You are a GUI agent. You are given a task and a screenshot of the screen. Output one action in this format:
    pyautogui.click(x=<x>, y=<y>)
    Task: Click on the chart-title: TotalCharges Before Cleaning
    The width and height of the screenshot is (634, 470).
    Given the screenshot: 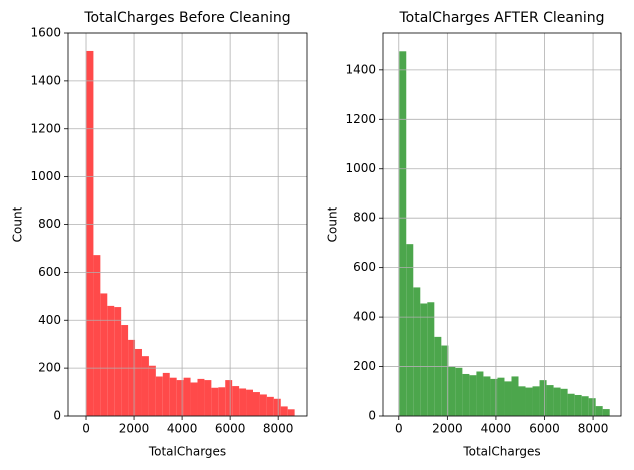 What is the action you would take?
    pyautogui.click(x=186, y=18)
    